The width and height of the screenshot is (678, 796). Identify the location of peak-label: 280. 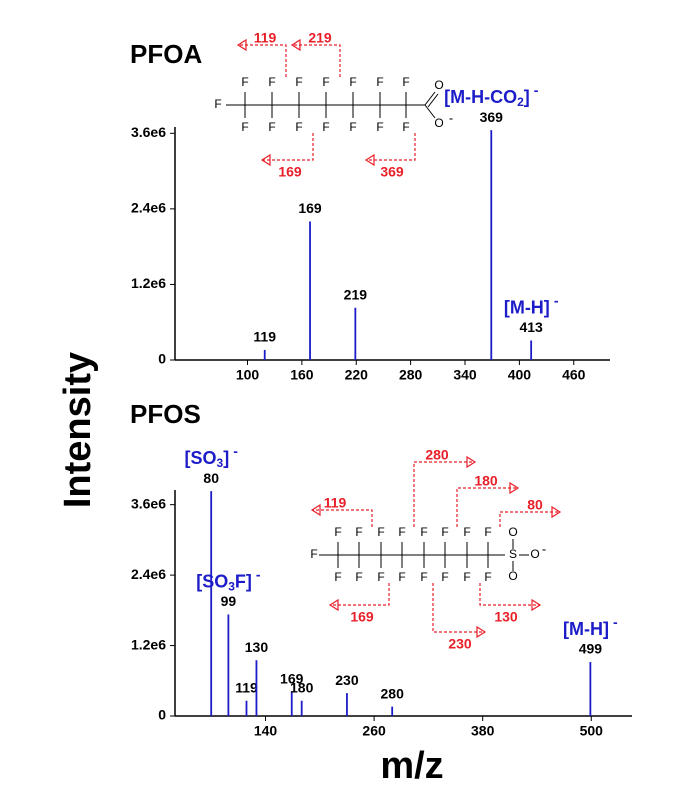
(393, 693).